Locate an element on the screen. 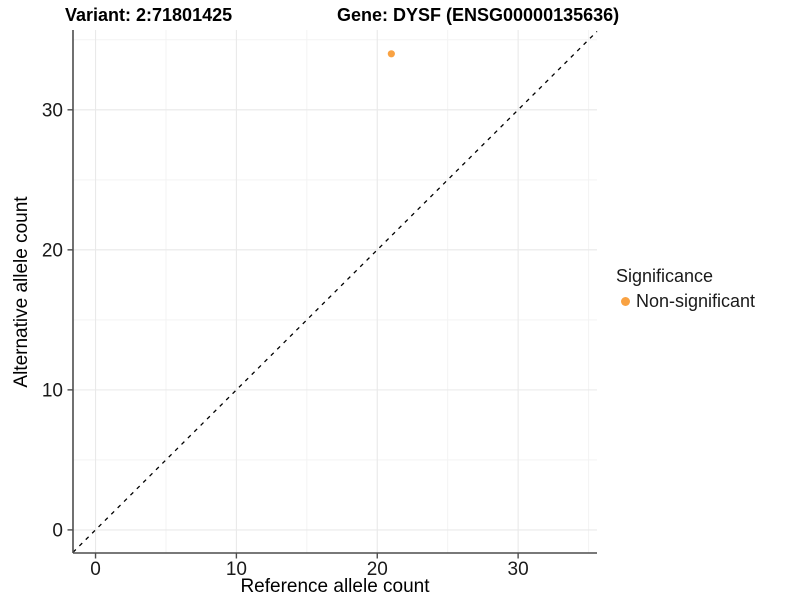  plot-title-gene: Gene: DYSF (ENSG00000135636) is located at coordinates (478, 15).